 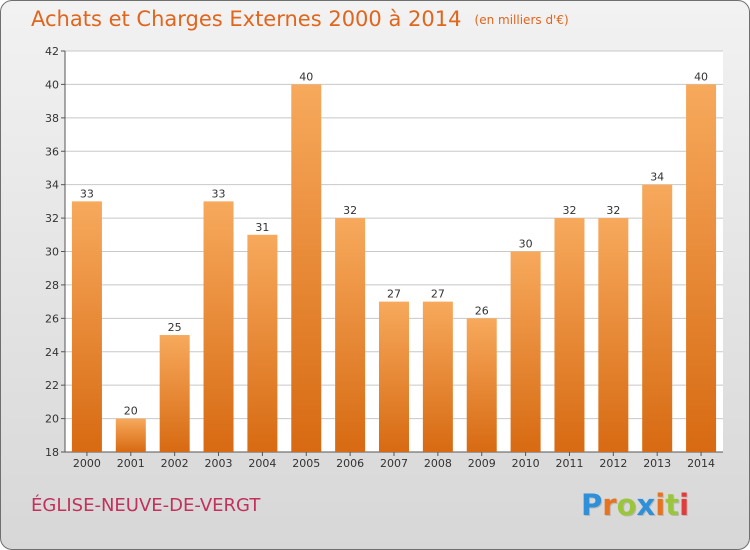 I want to click on bar-2005, so click(x=306, y=268).